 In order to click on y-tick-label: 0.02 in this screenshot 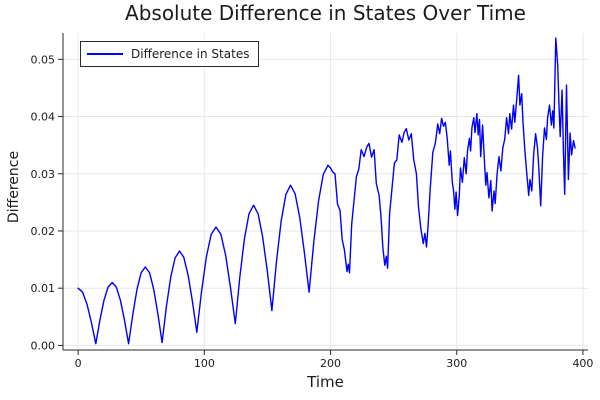, I will do `click(43, 231)`.